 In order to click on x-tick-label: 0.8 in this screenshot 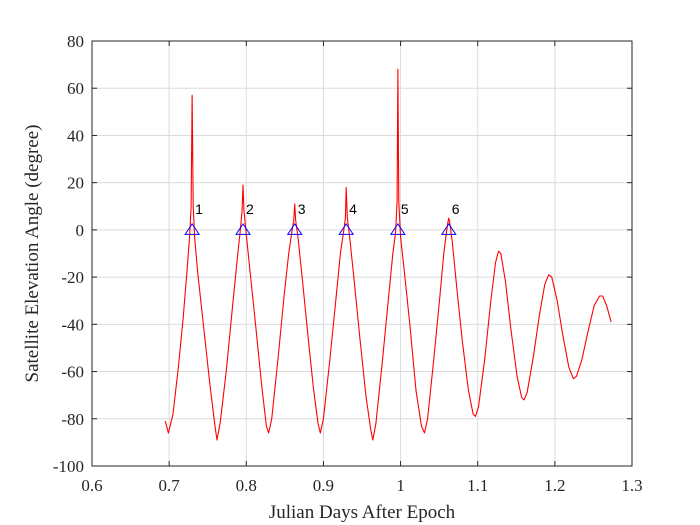, I will do `click(246, 485)`.